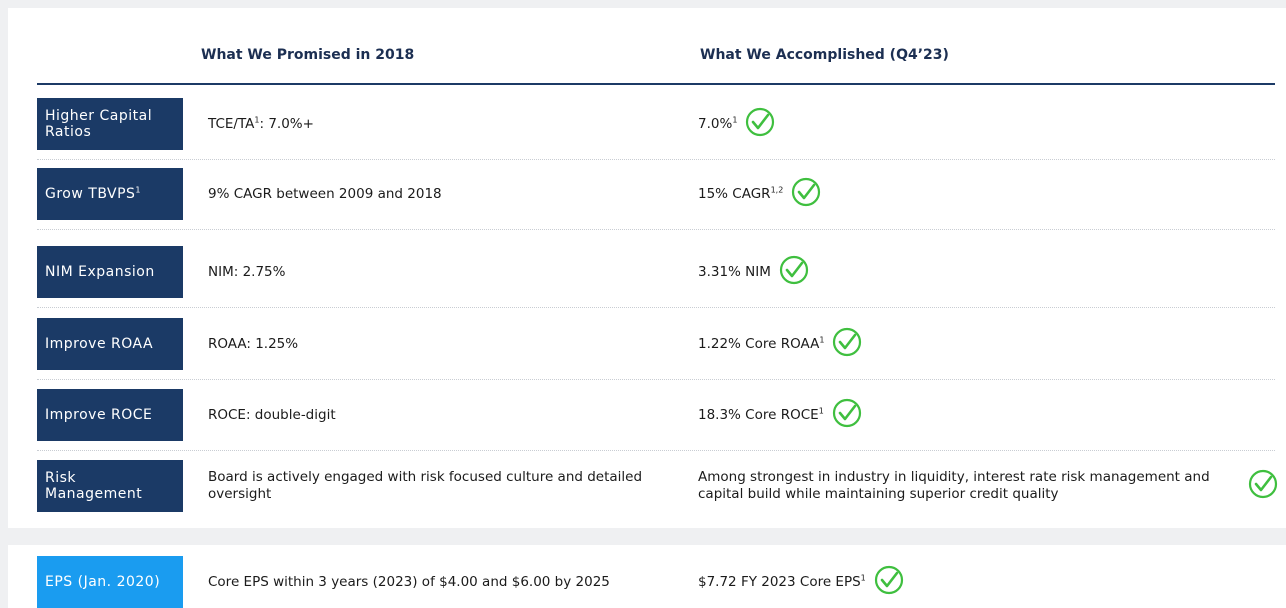  I want to click on accomplished-cell: $7.72 FY 2023 Core EPS1, so click(988, 582).